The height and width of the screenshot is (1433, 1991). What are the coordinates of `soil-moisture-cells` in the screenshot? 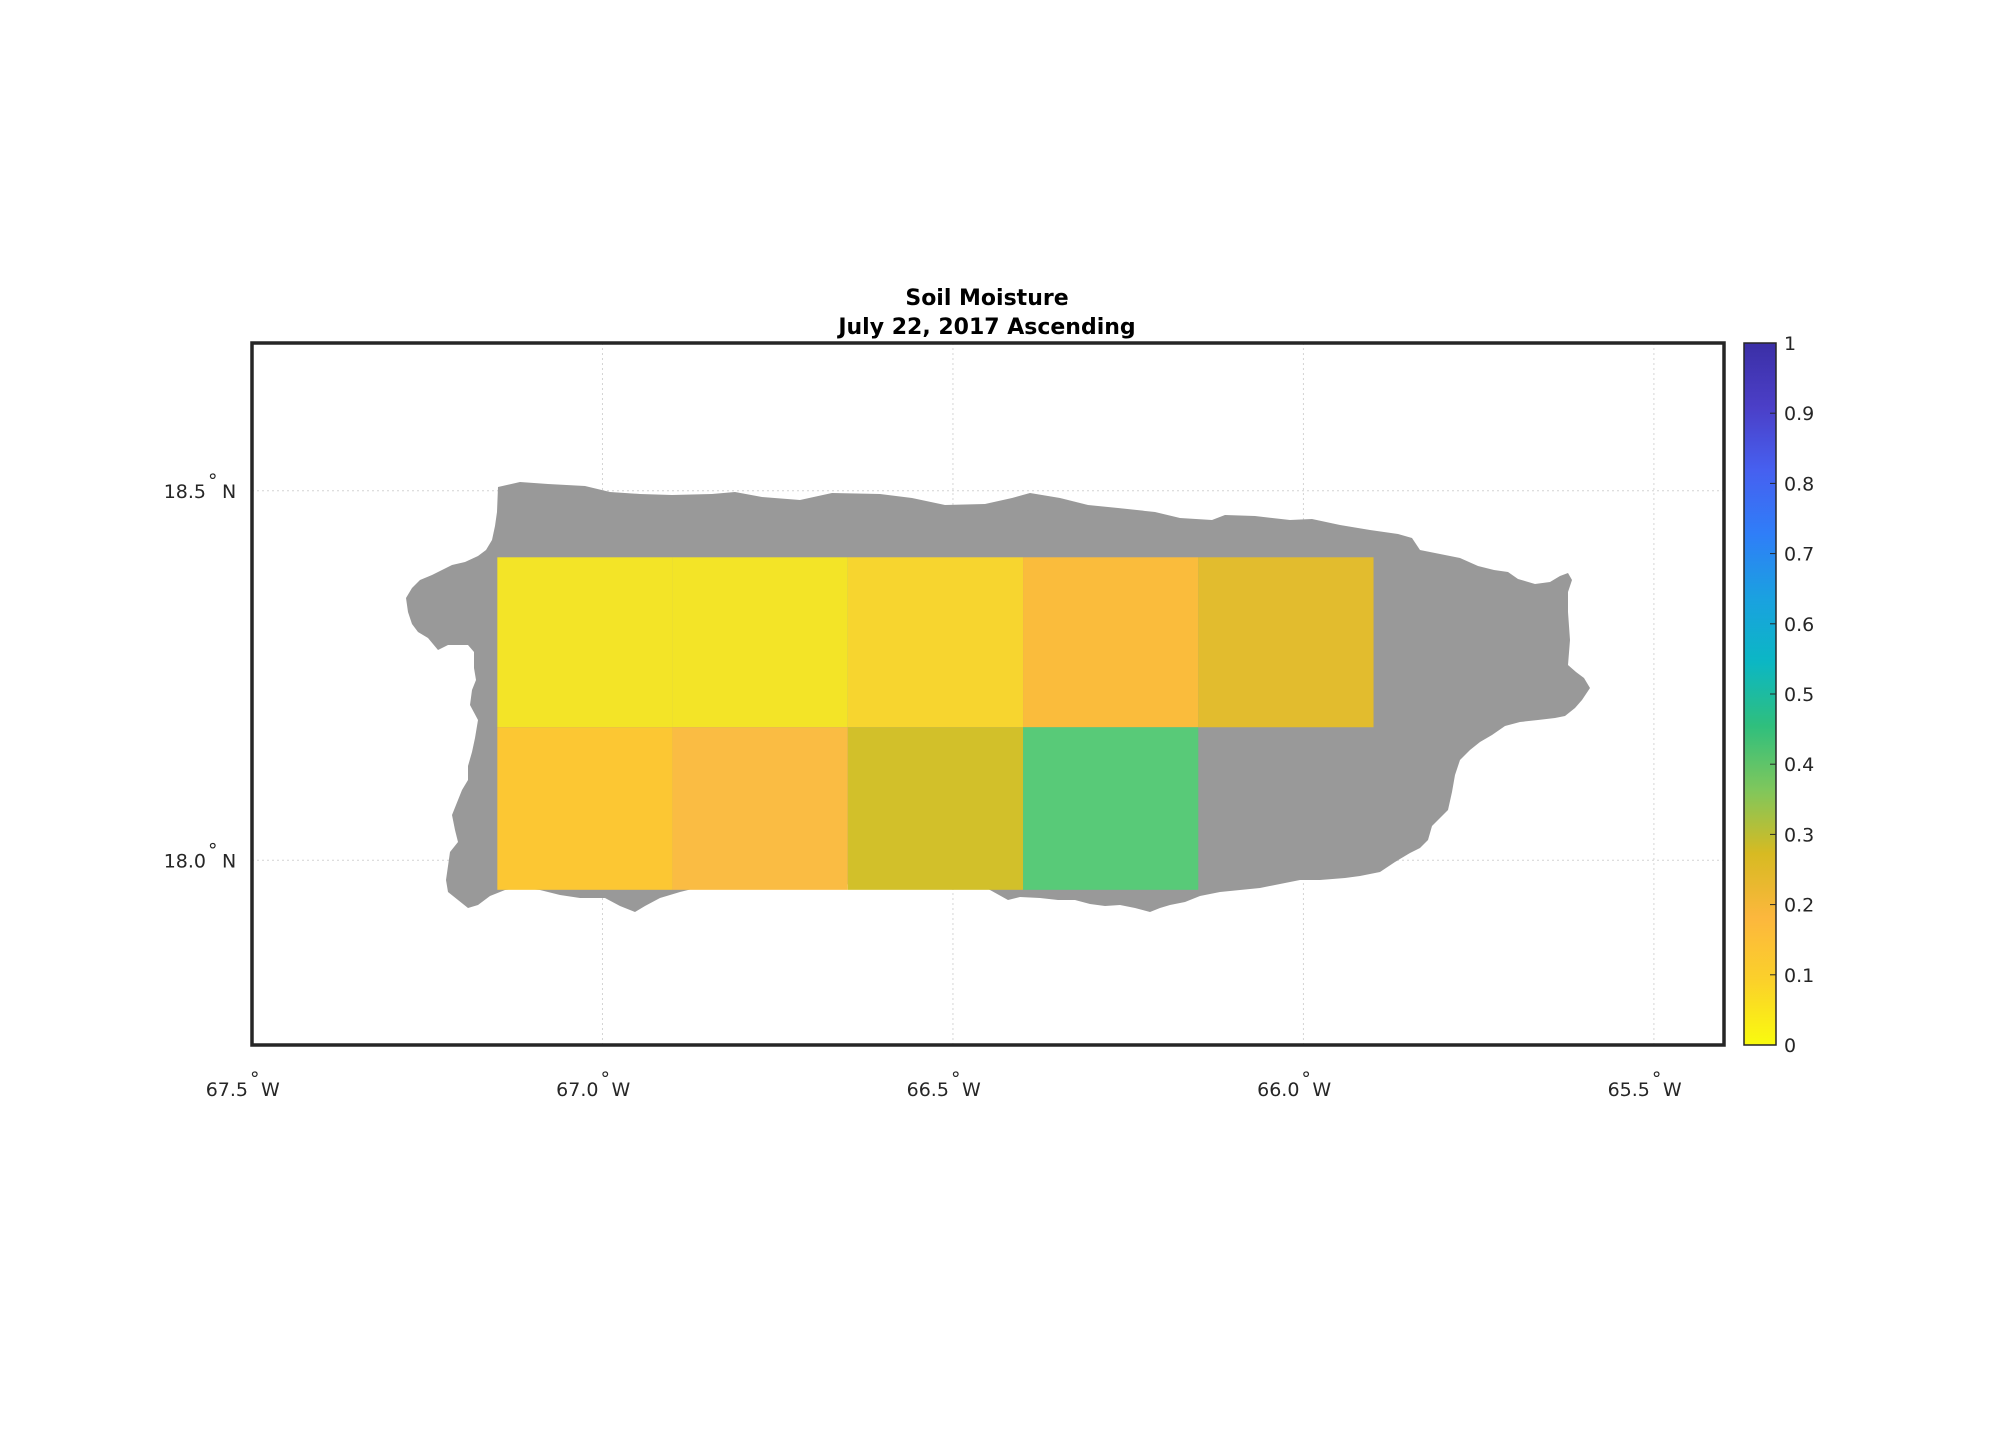 It's located at (935, 723).